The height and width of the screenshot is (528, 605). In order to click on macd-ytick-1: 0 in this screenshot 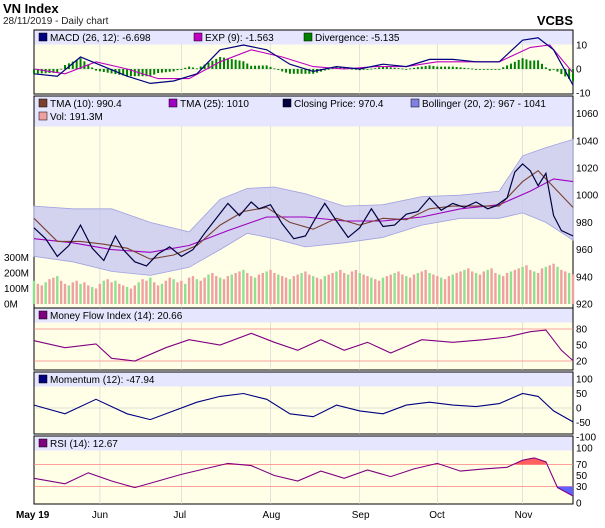, I will do `click(579, 70)`.